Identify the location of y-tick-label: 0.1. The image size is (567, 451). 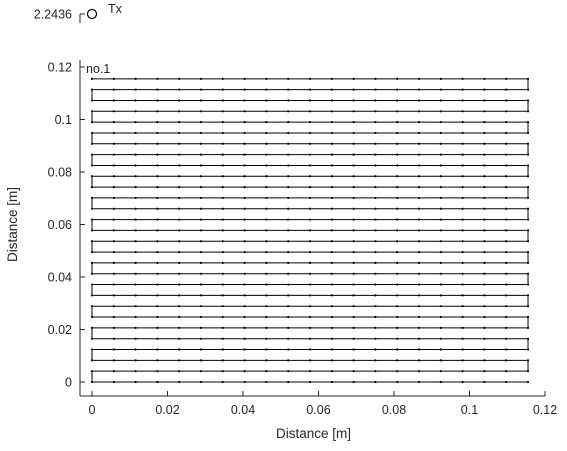
(63, 120).